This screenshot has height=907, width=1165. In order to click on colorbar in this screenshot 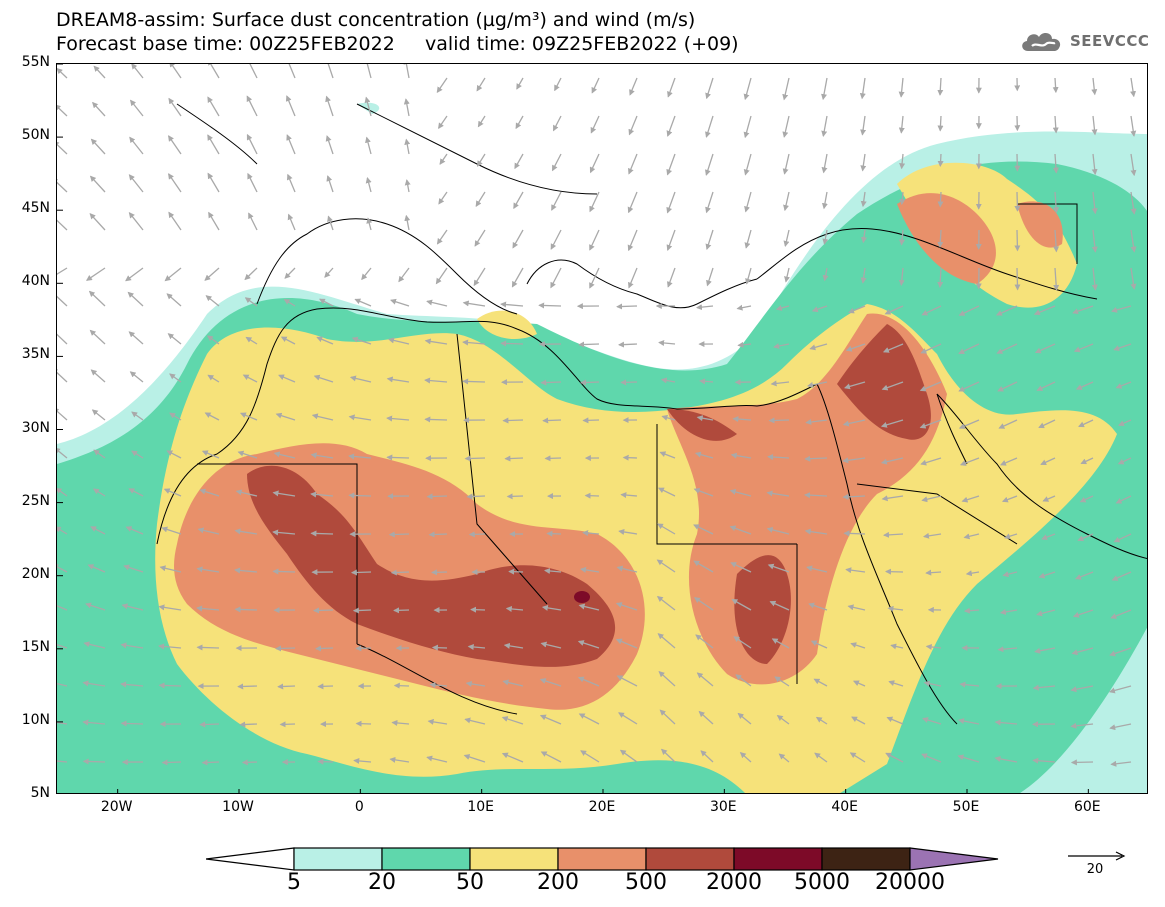, I will do `click(602, 859)`.